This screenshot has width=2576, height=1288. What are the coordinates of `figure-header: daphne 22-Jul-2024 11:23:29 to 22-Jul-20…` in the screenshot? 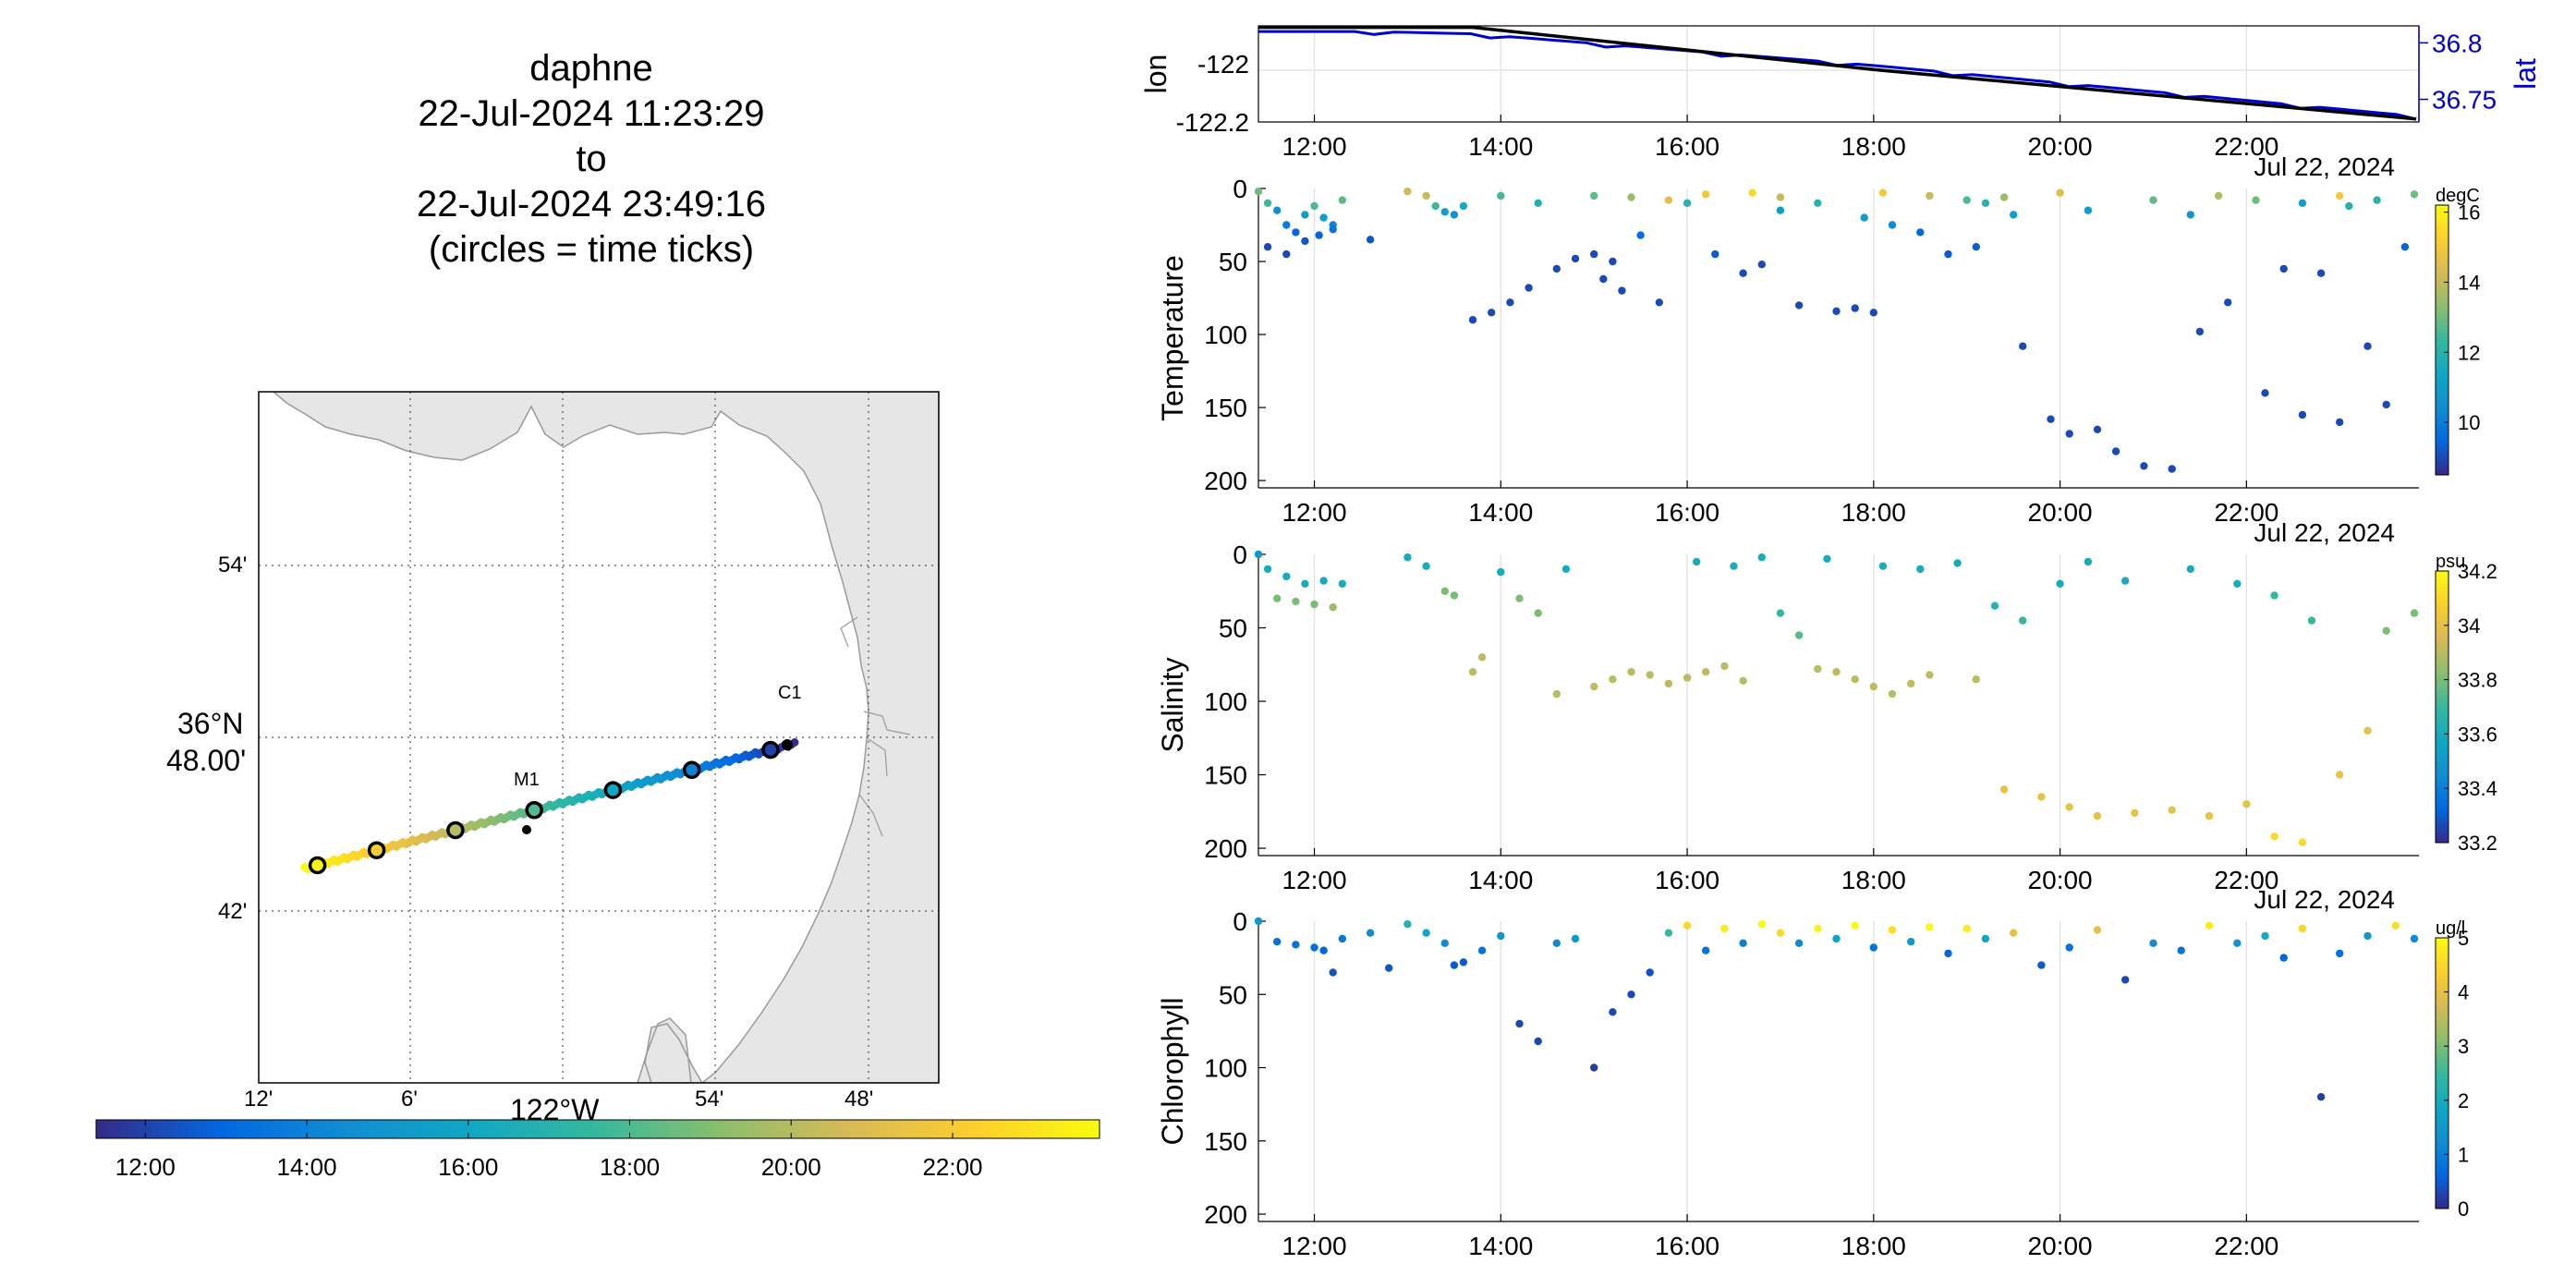 It's located at (591, 159).